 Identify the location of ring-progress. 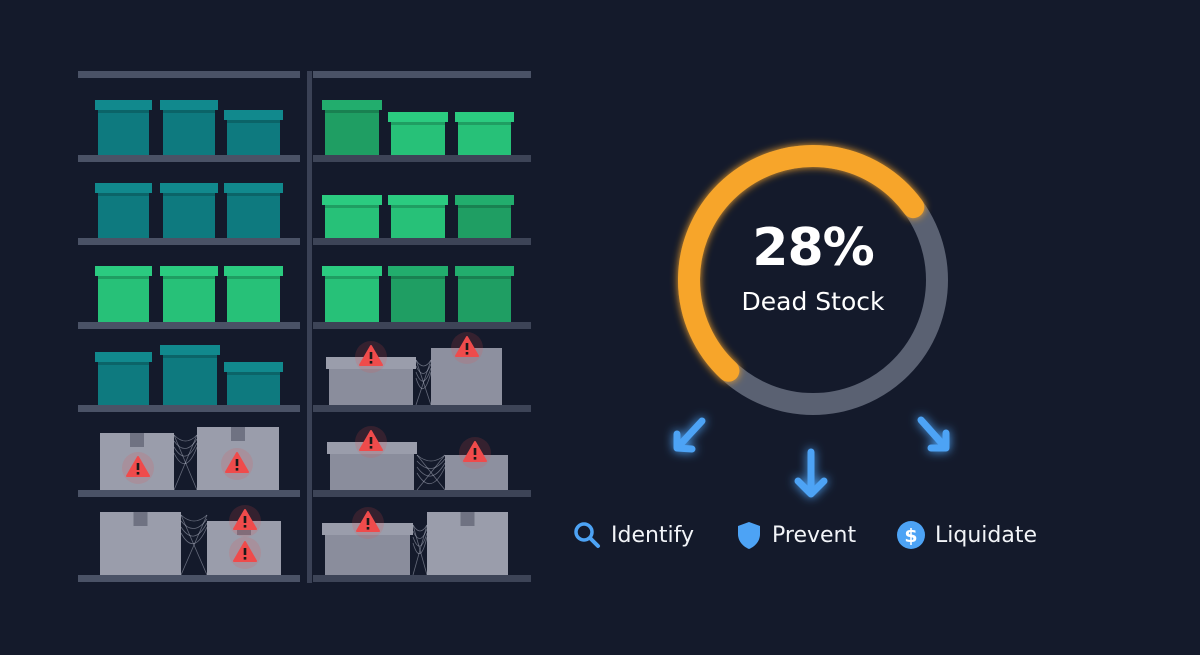
(801, 263).